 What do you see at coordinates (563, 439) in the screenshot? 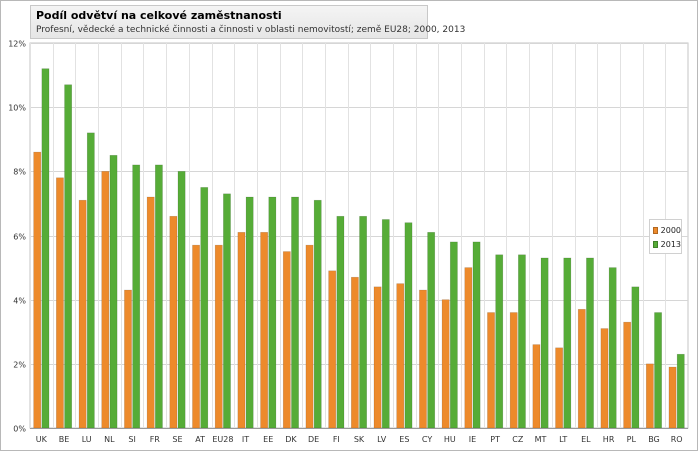
I see `x-tick-label: LT` at bounding box center [563, 439].